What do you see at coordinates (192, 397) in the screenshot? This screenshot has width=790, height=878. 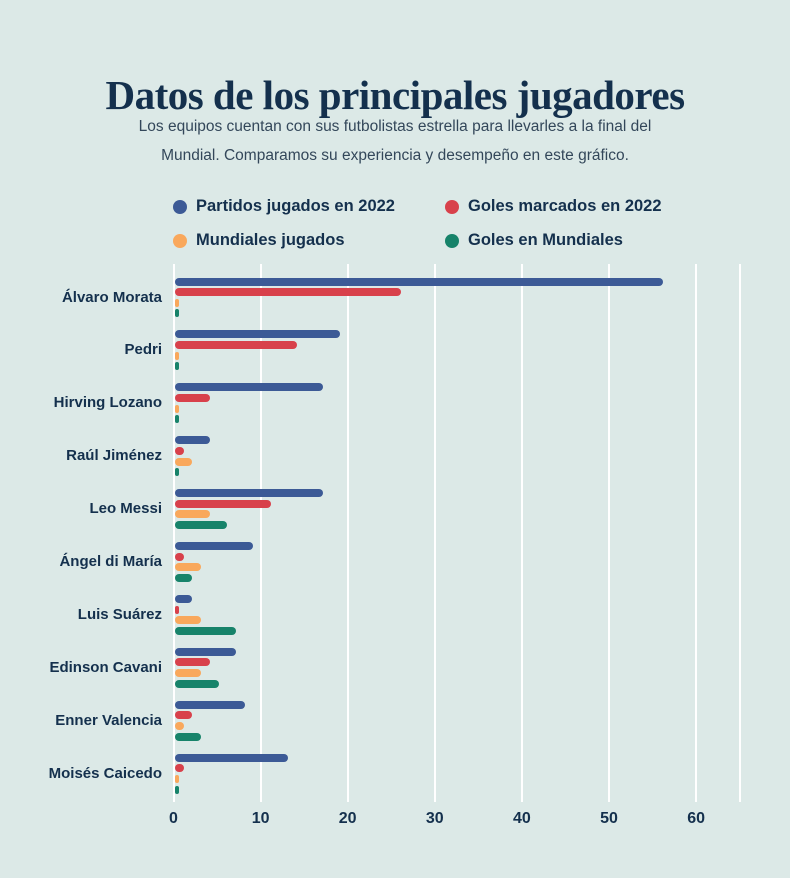 I see `bar-goles-2022-hirving-lozano` at bounding box center [192, 397].